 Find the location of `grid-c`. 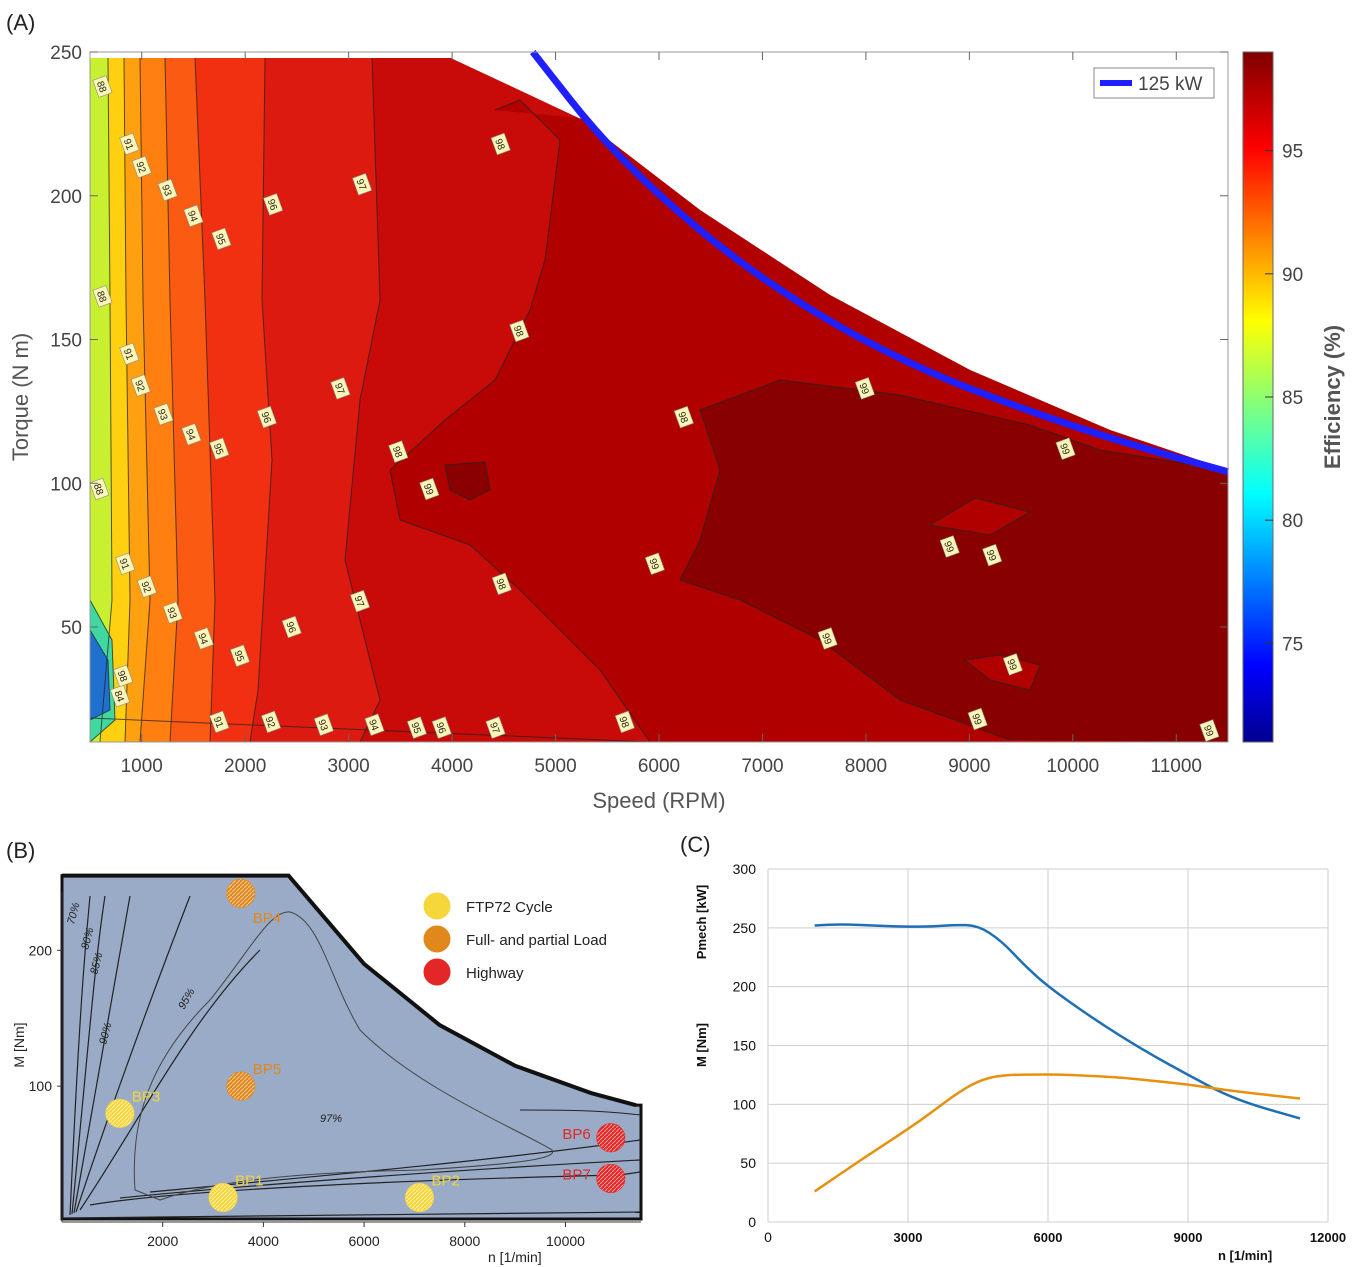

grid-c is located at coordinates (1048, 1045).